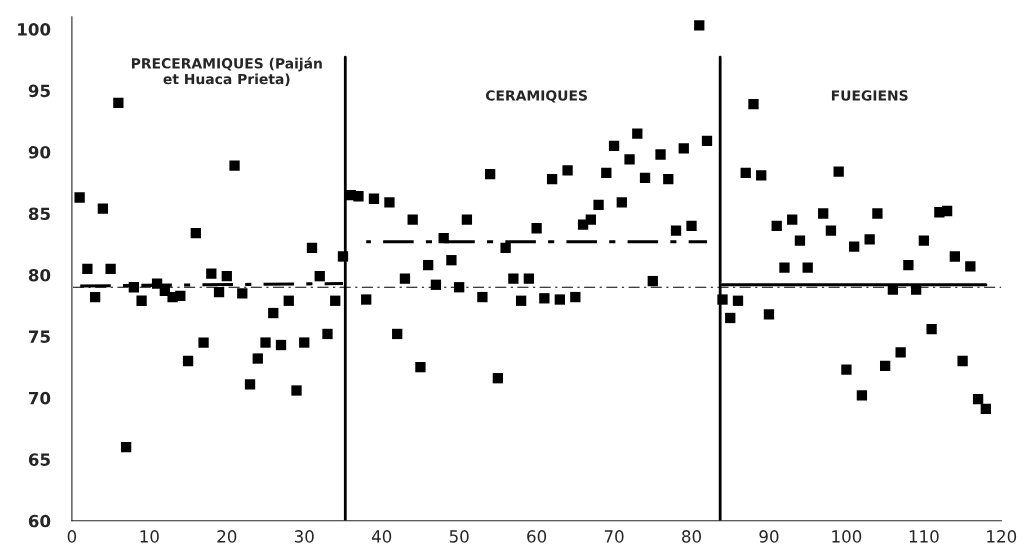 The image size is (1027, 560). Describe the element at coordinates (39, 275) in the screenshot. I see `y-tick-label: 80` at that location.